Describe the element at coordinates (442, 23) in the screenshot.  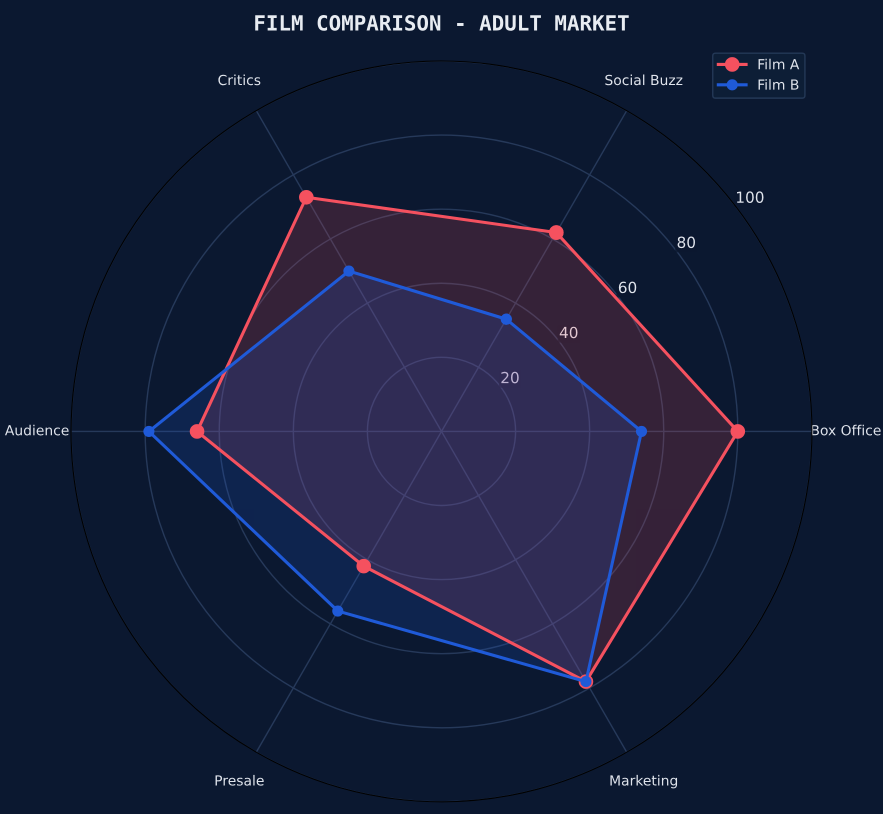
I see `chart-title: FILM COMPARISON - ADULT MARKET` at that location.